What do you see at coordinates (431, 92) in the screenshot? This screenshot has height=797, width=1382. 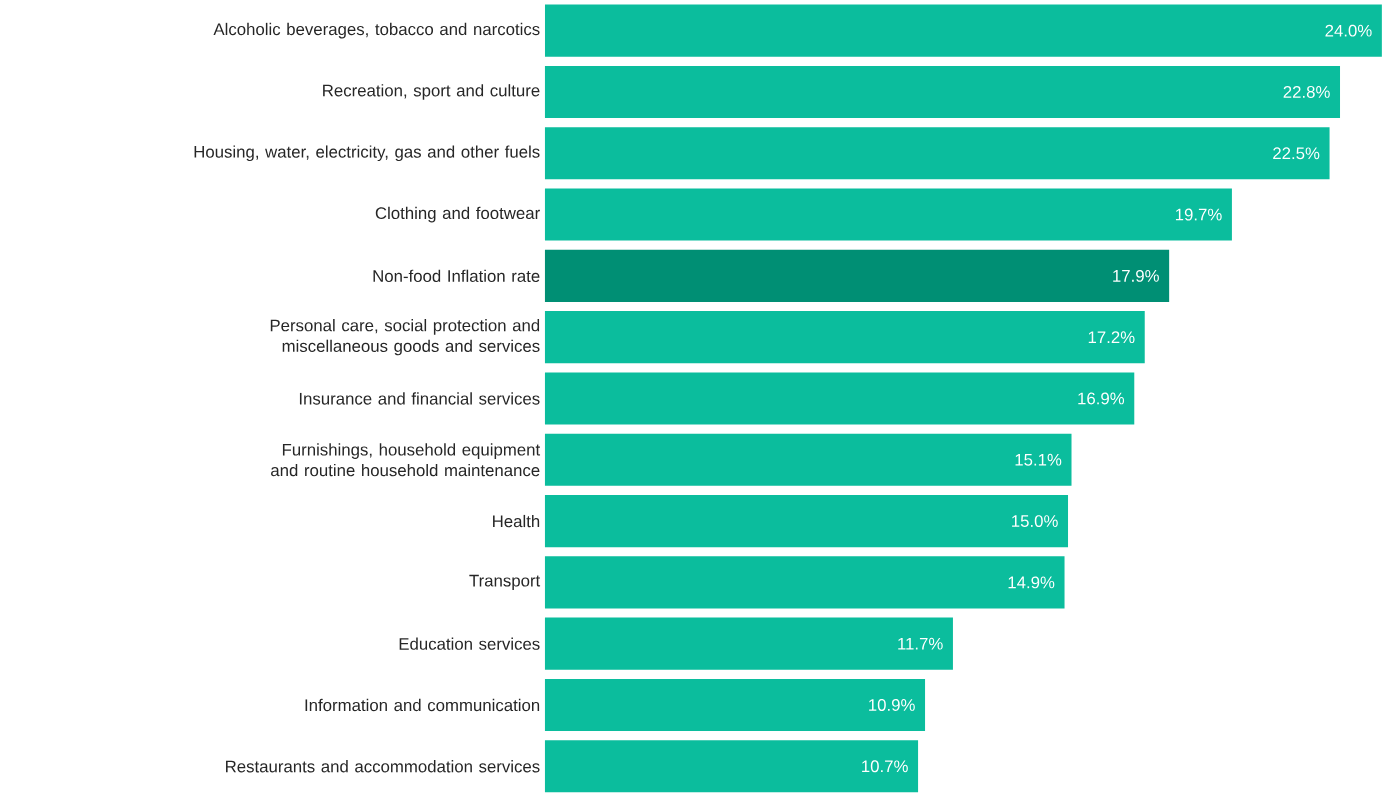 I see `y-tick-label: Recreation, sport and culture` at bounding box center [431, 92].